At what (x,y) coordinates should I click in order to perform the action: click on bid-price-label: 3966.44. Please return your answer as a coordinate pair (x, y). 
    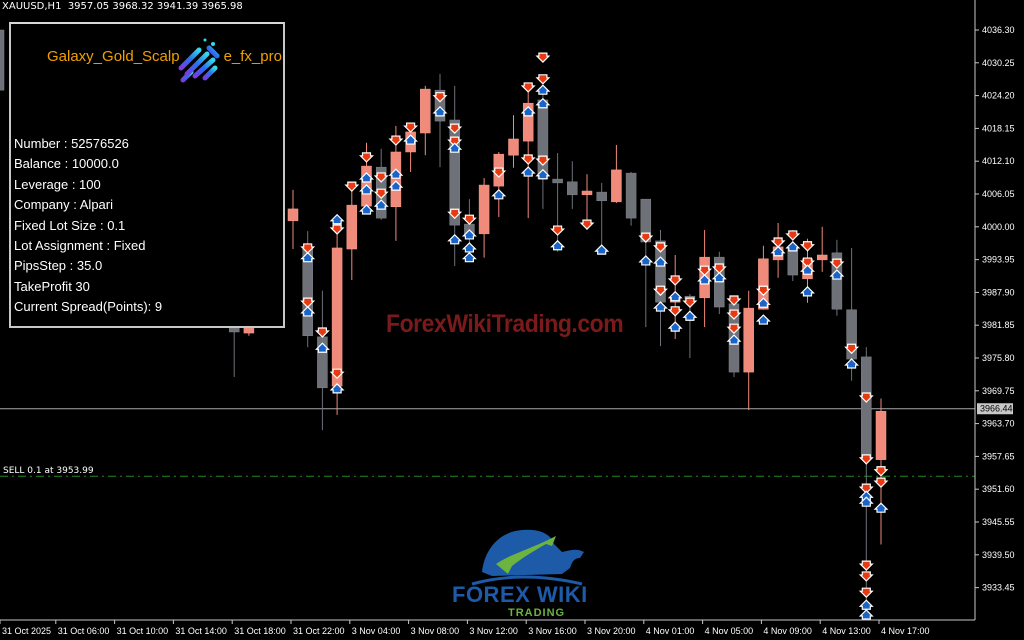
    Looking at the image, I should click on (996, 409).